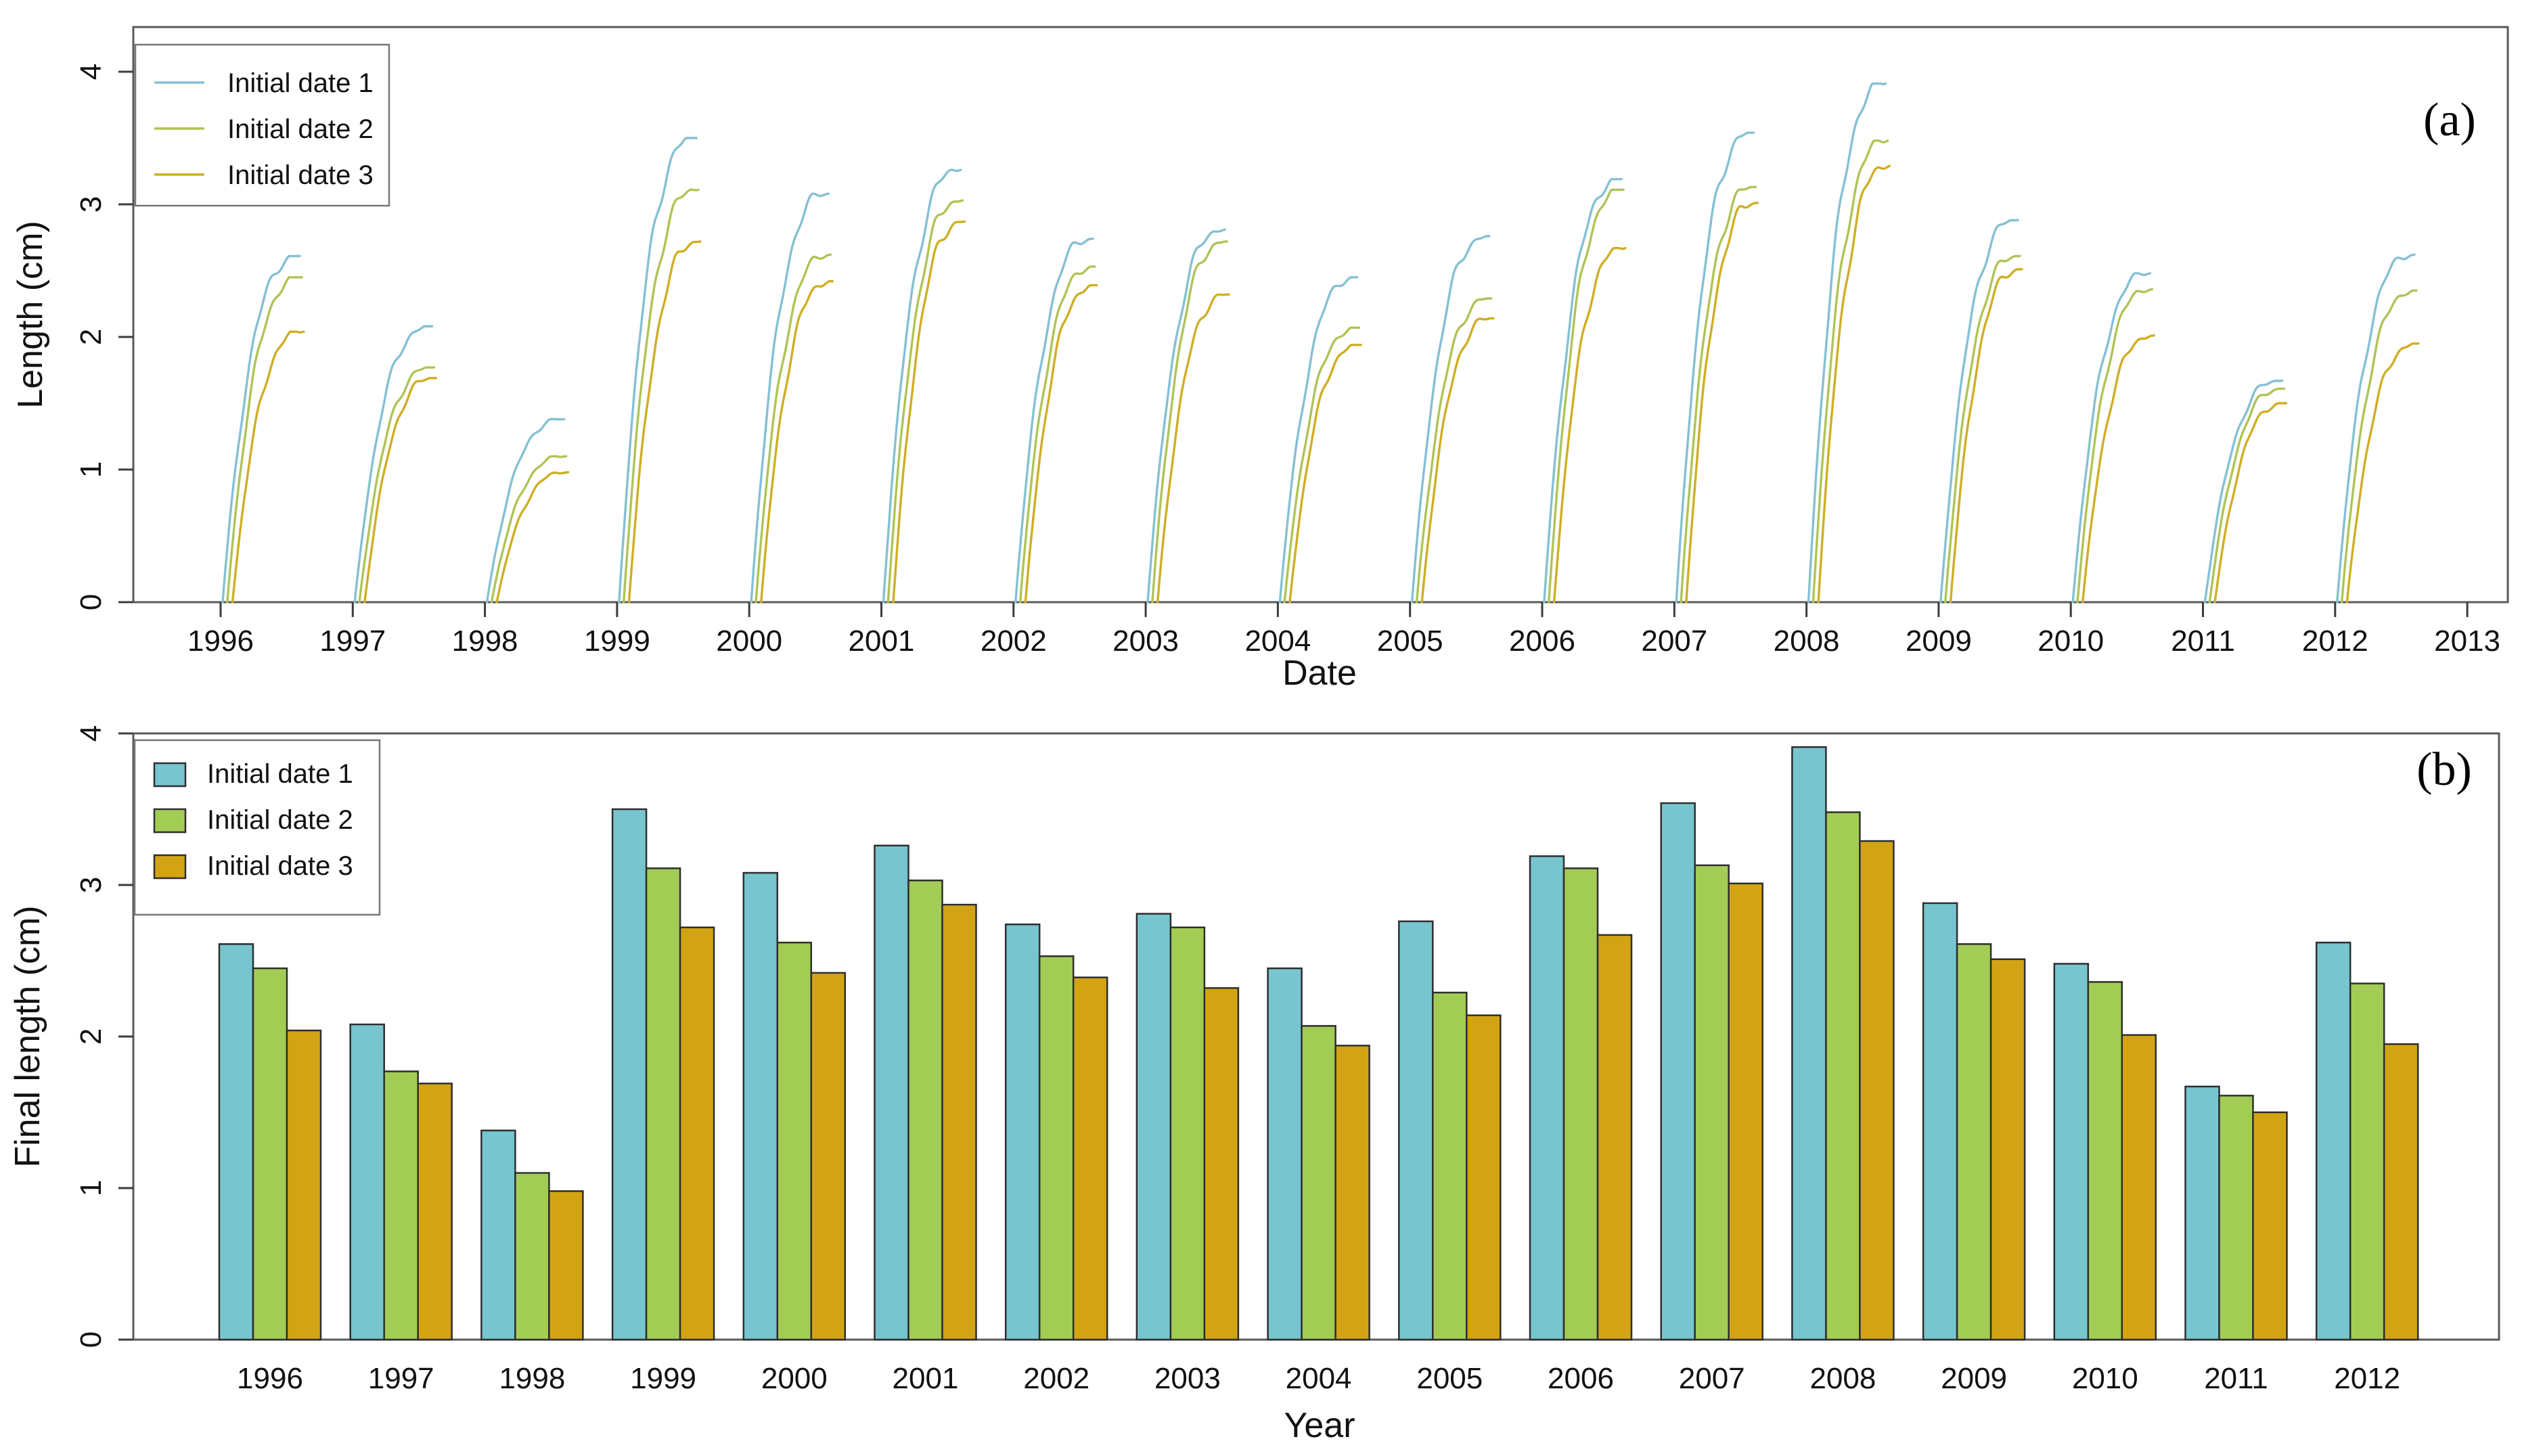 This screenshot has width=2543, height=1456. Describe the element at coordinates (401, 1378) in the screenshot. I see `x-category-label: 1997` at that location.